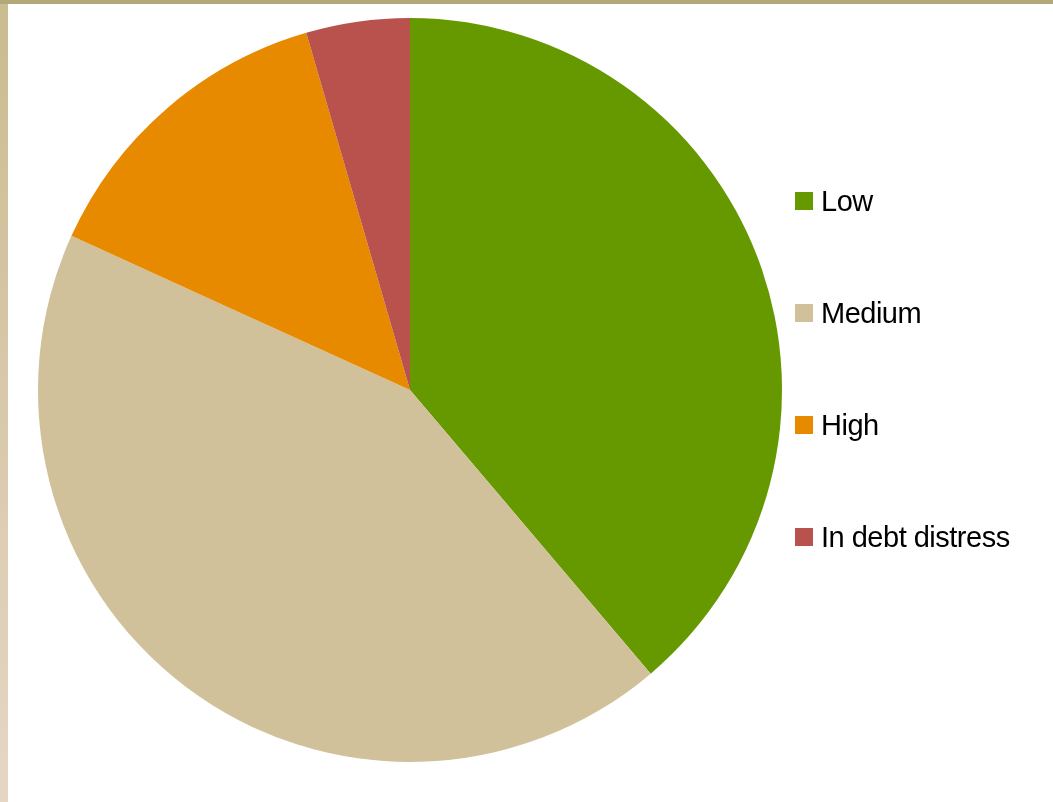 Image resolution: width=1053 pixels, height=802 pixels. Describe the element at coordinates (850, 425) in the screenshot. I see `legend-label: High` at that location.